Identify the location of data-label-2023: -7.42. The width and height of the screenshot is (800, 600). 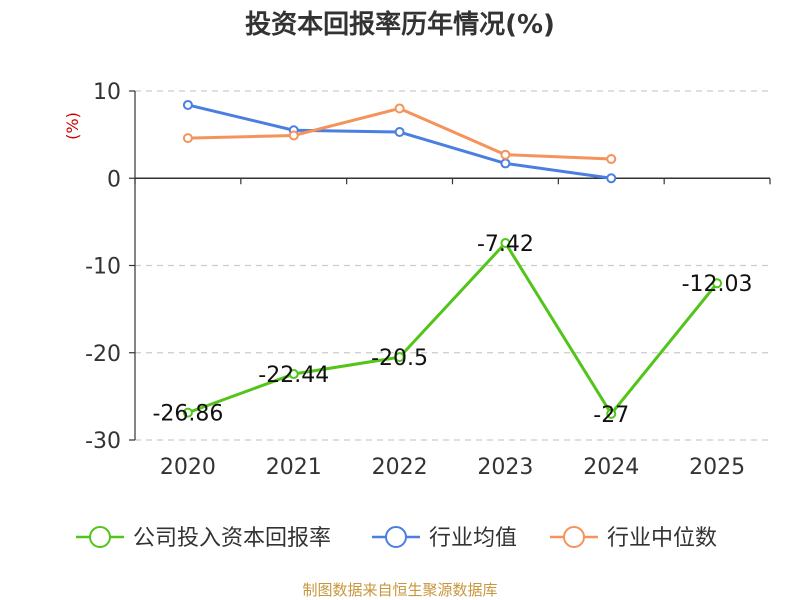
(505, 244).